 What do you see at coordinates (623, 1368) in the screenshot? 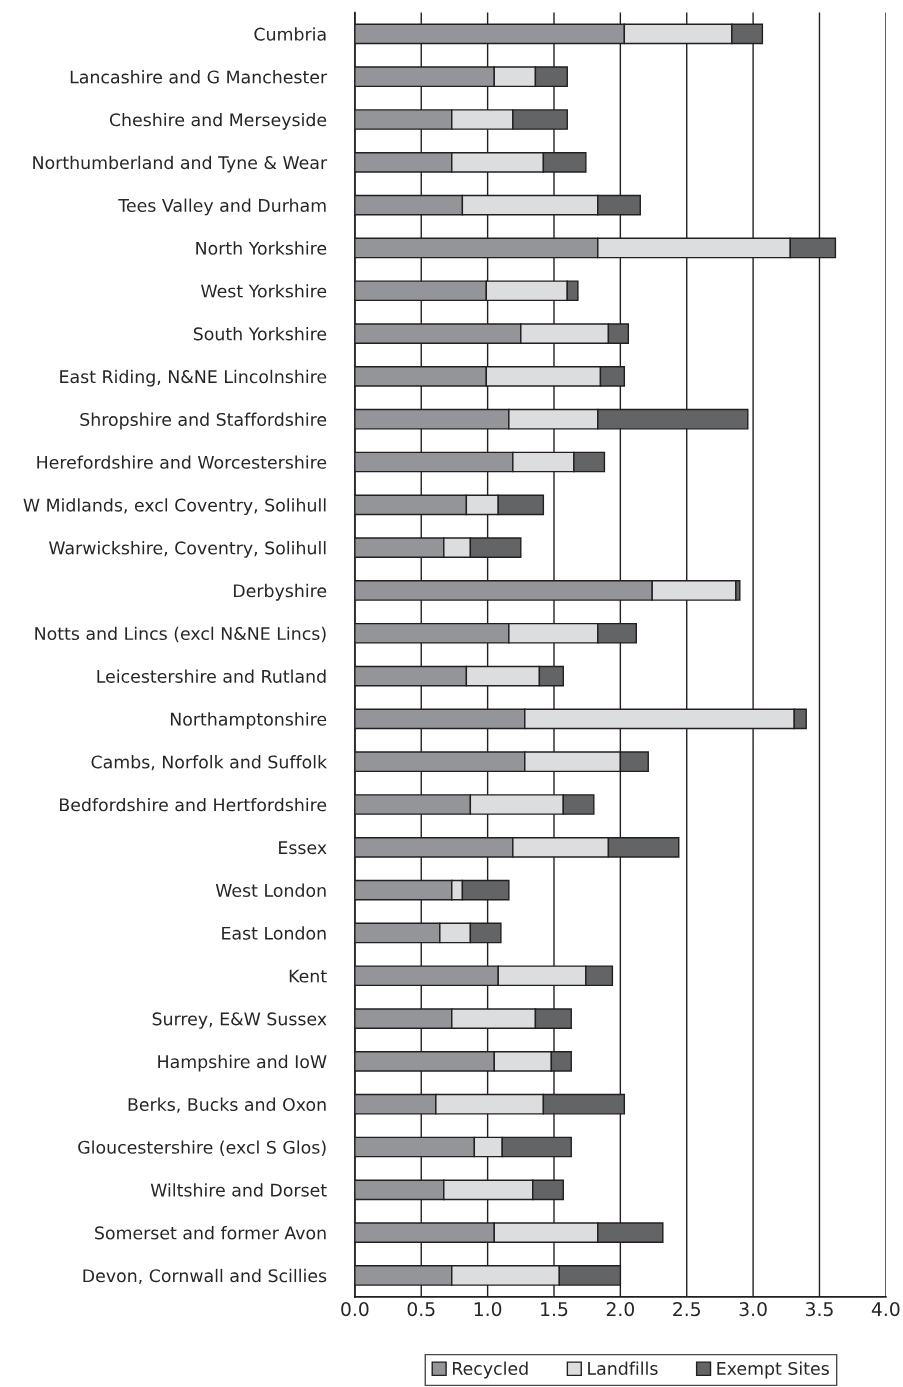
I see `legend-label: Landfills` at bounding box center [623, 1368].